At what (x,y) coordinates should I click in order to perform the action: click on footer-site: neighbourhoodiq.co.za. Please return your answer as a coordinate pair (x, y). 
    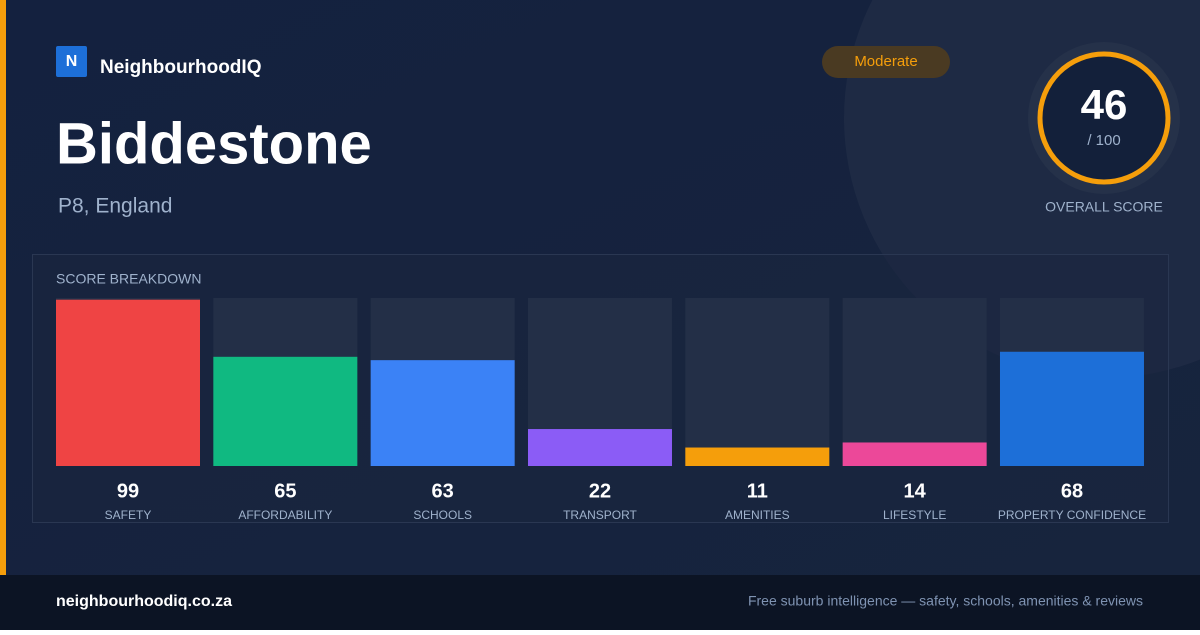
    Looking at the image, I should click on (144, 601).